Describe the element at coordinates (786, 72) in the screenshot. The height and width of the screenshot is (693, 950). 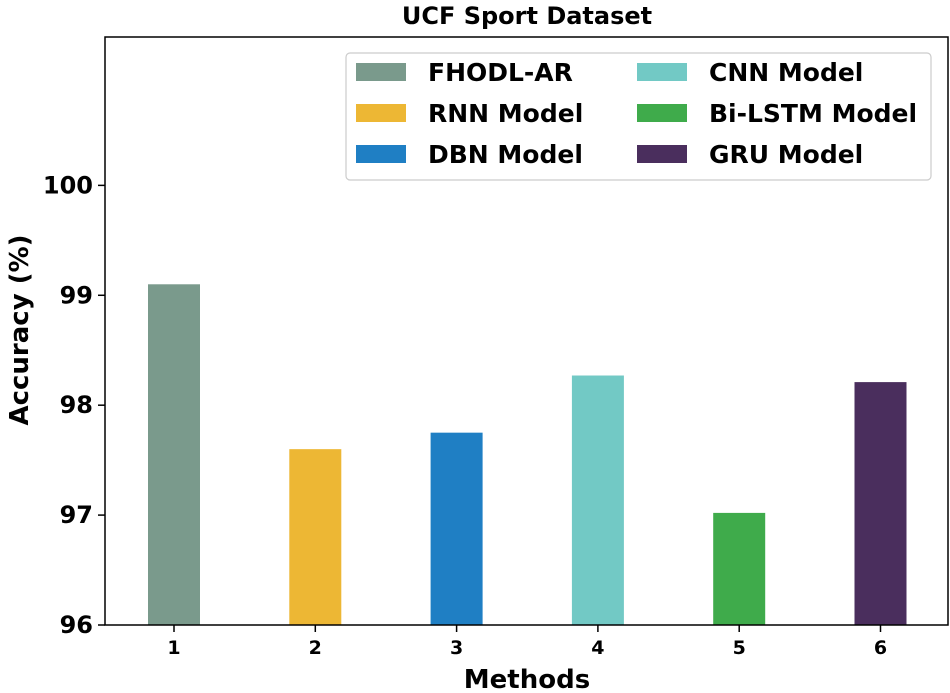
I see `legend-label-4: CNN Model` at that location.